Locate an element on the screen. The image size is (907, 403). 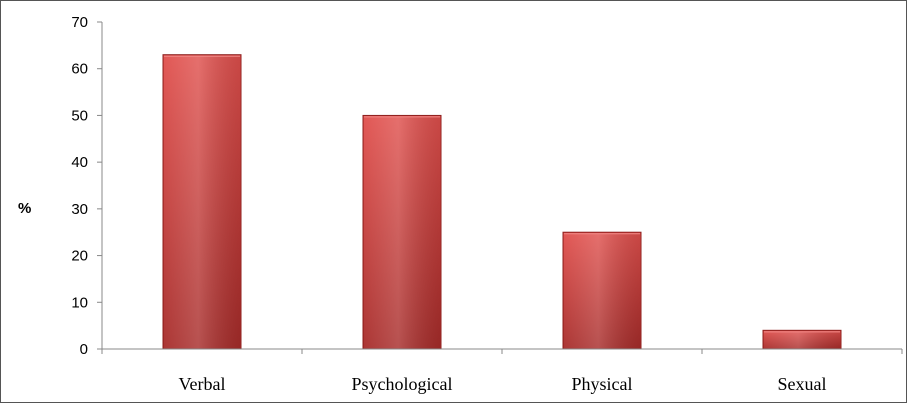
x-tick-label: Physical is located at coordinates (602, 384).